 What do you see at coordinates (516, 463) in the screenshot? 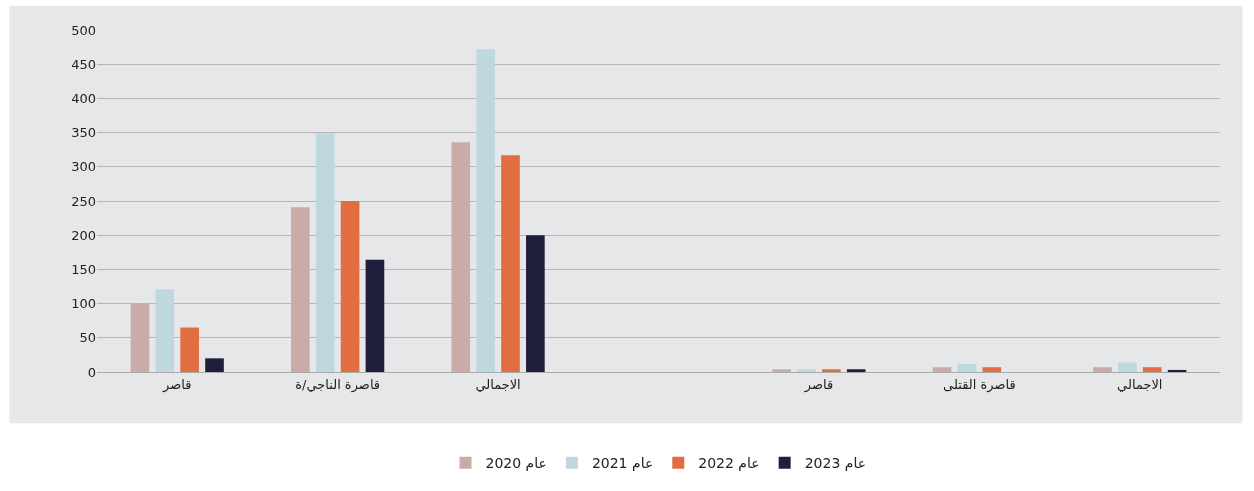
I see `legend-label: عام 2020` at bounding box center [516, 463].